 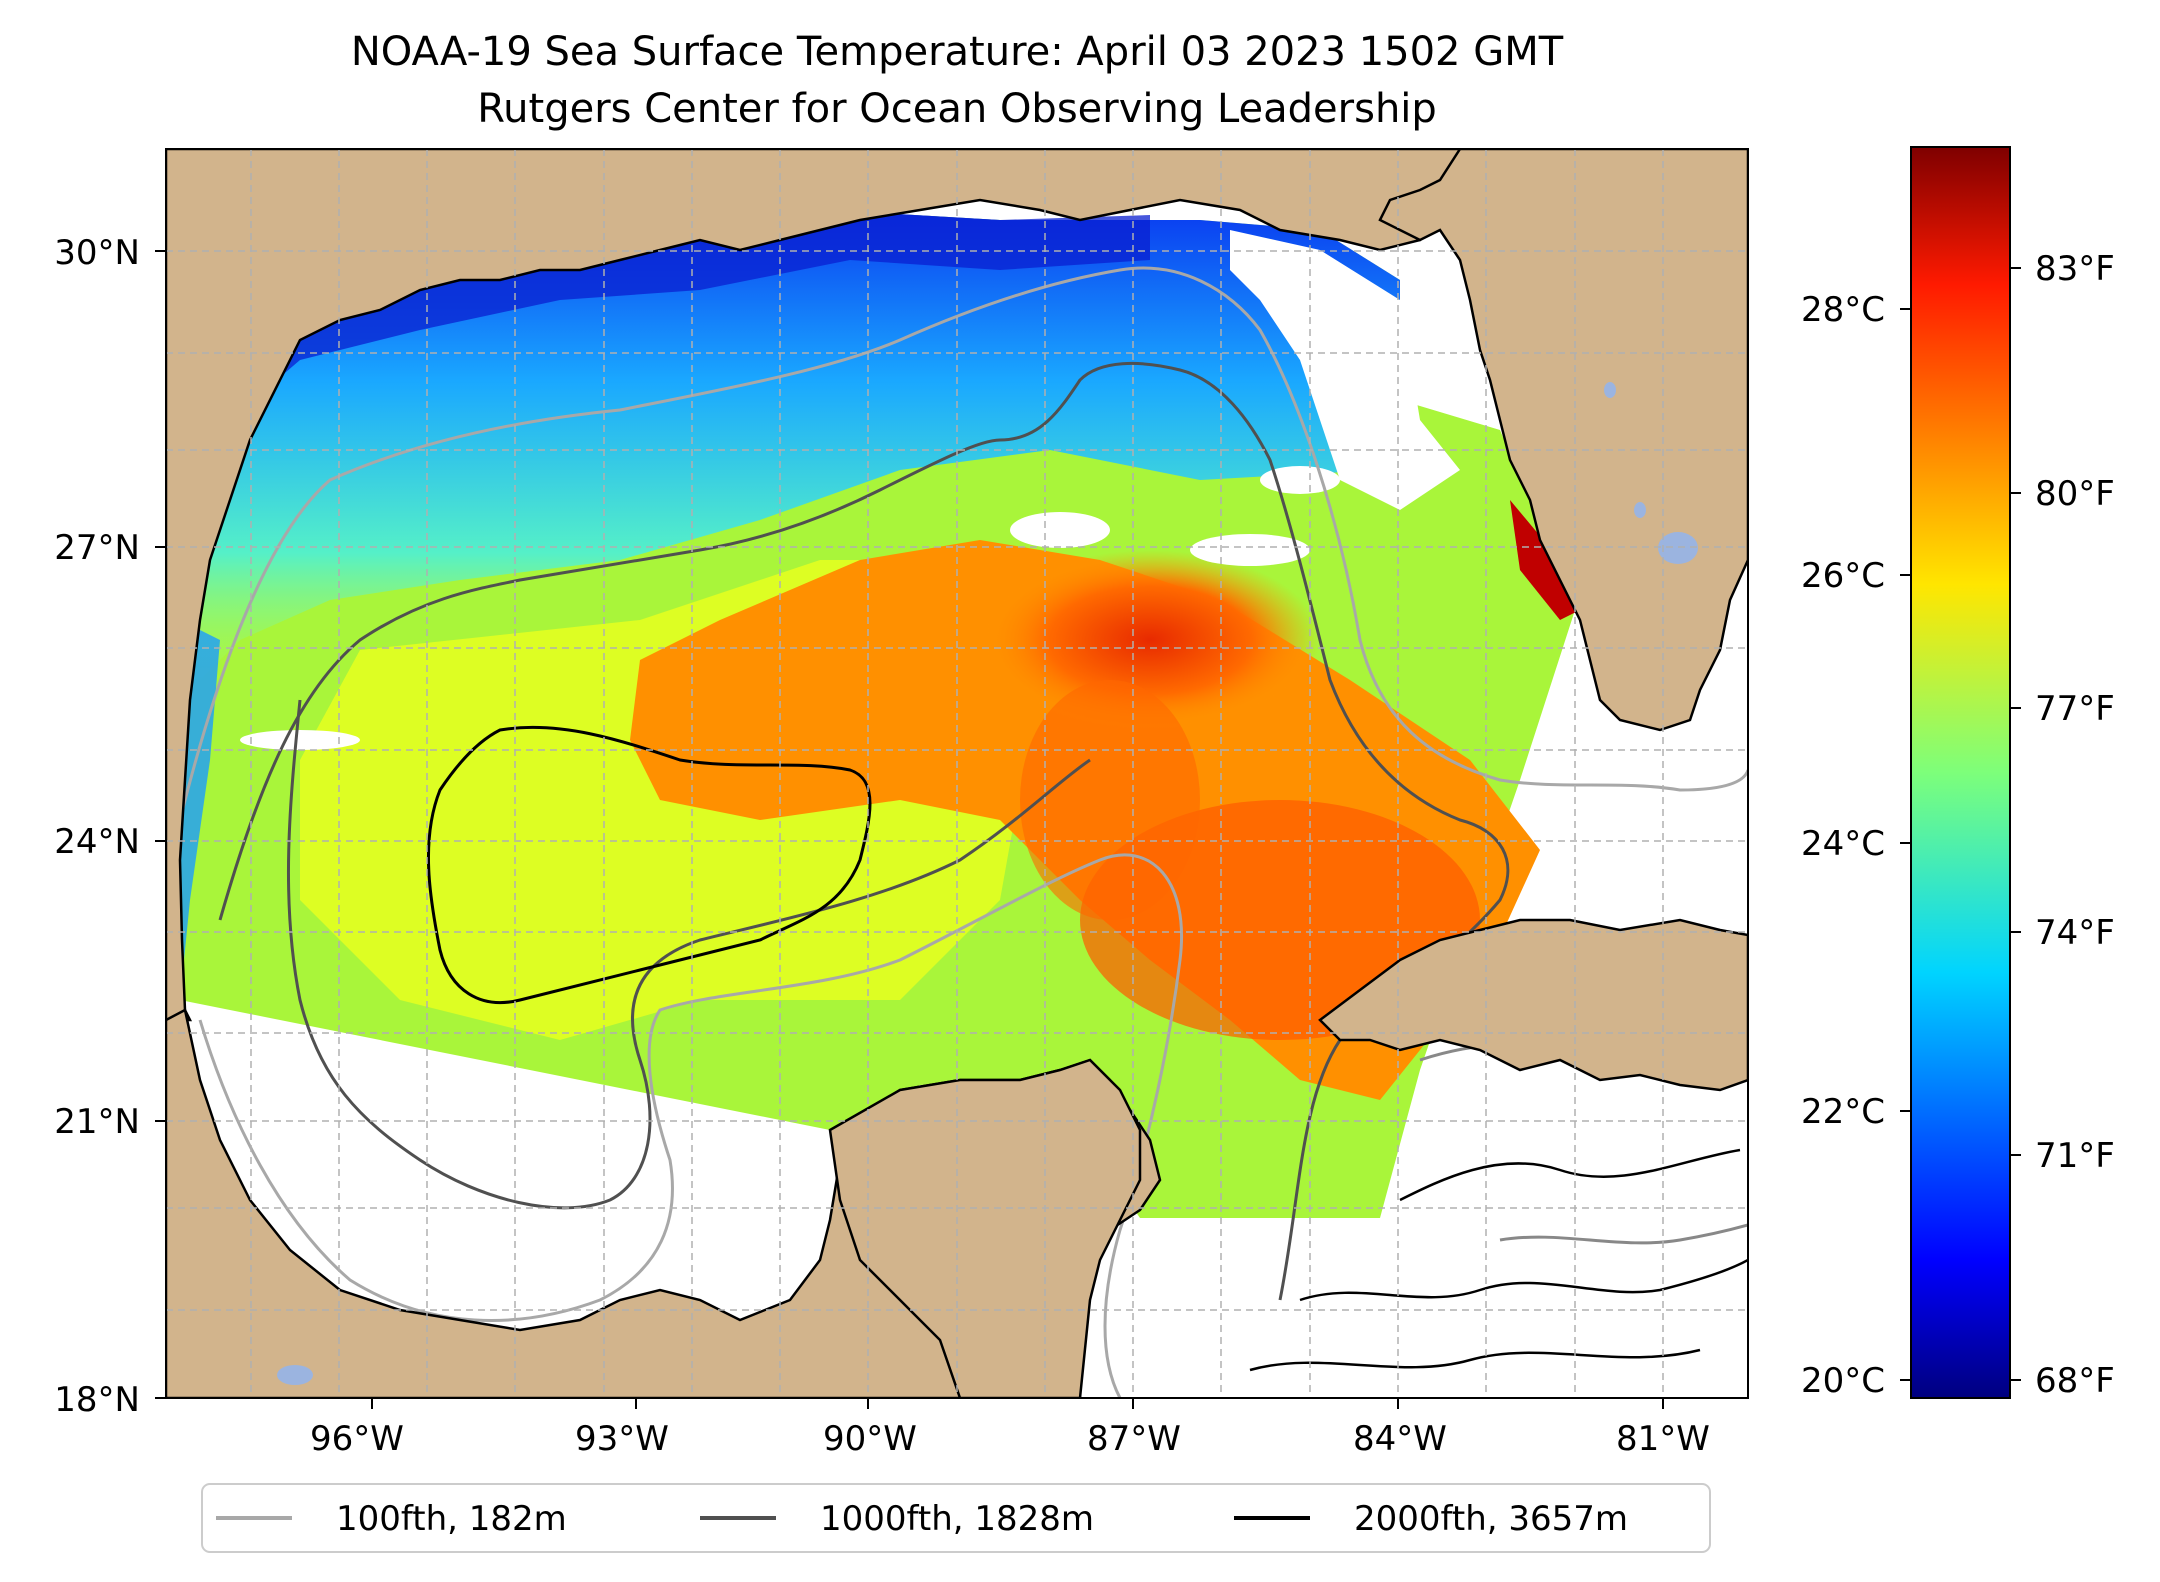 What do you see at coordinates (1563, 440) in the screenshot?
I see `land-florida` at bounding box center [1563, 440].